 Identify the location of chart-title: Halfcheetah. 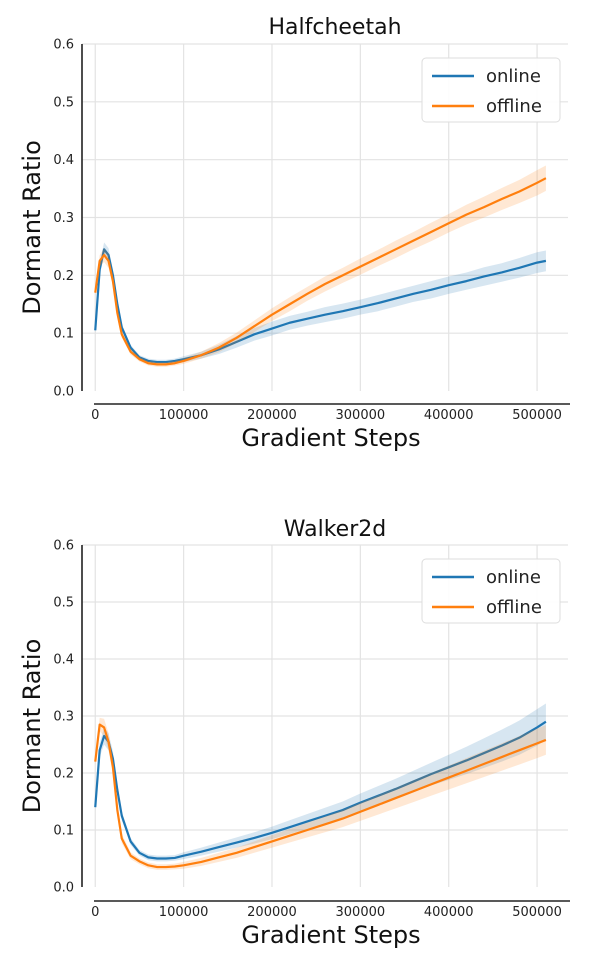
(334, 27).